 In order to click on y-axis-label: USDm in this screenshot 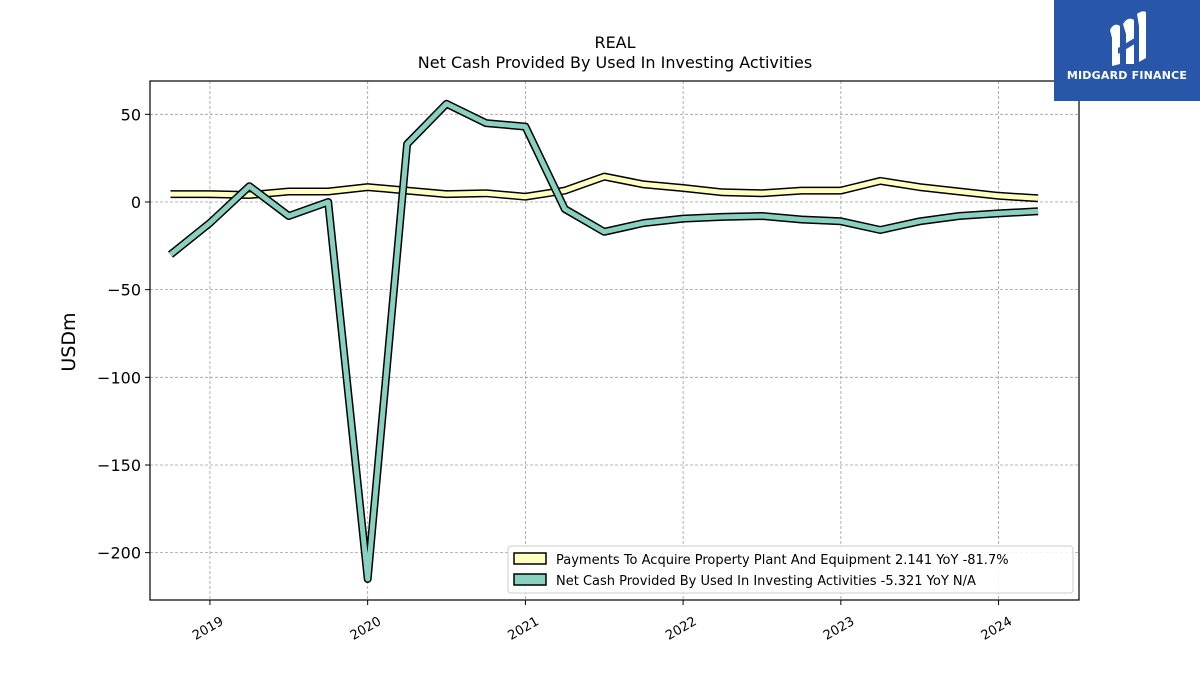, I will do `click(69, 341)`.